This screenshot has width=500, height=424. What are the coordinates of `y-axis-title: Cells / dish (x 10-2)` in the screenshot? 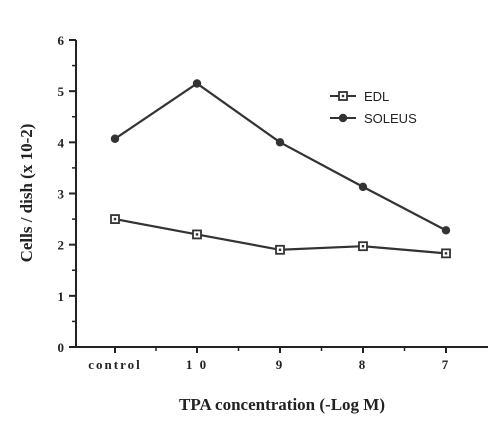 It's located at (26, 193).